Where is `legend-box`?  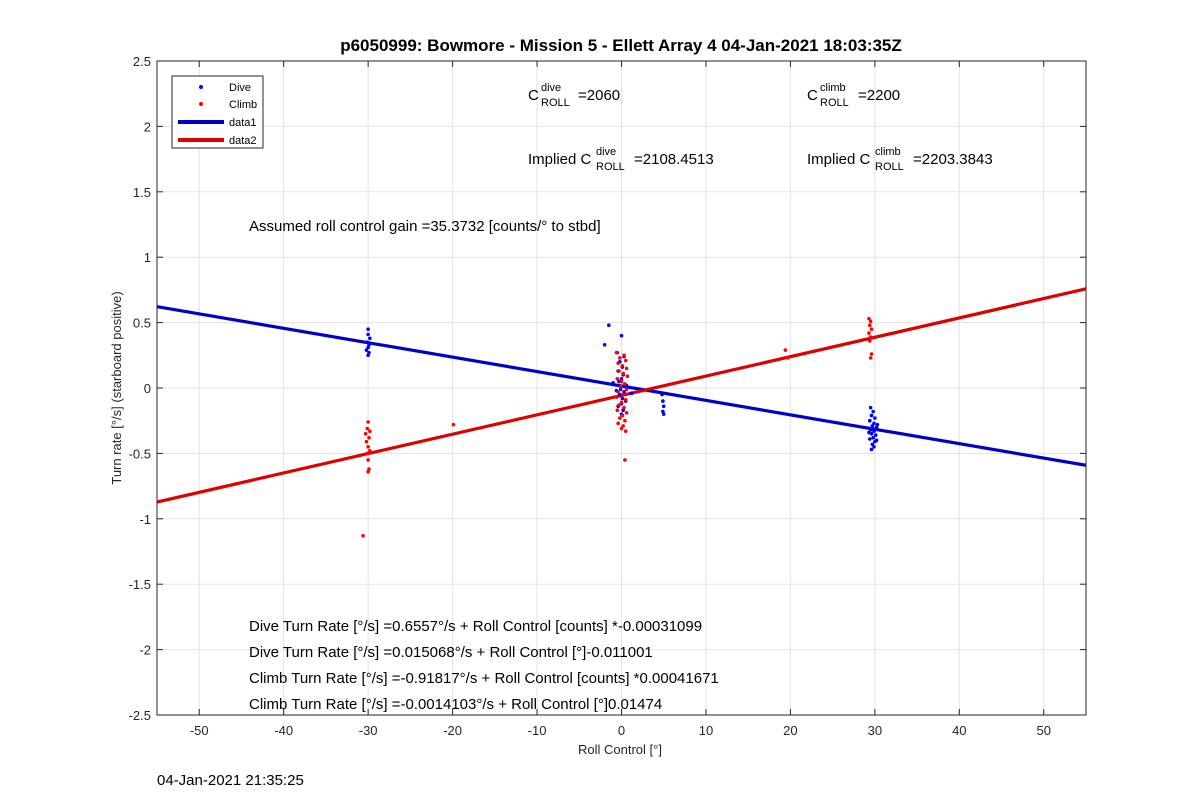 legend-box is located at coordinates (217, 112).